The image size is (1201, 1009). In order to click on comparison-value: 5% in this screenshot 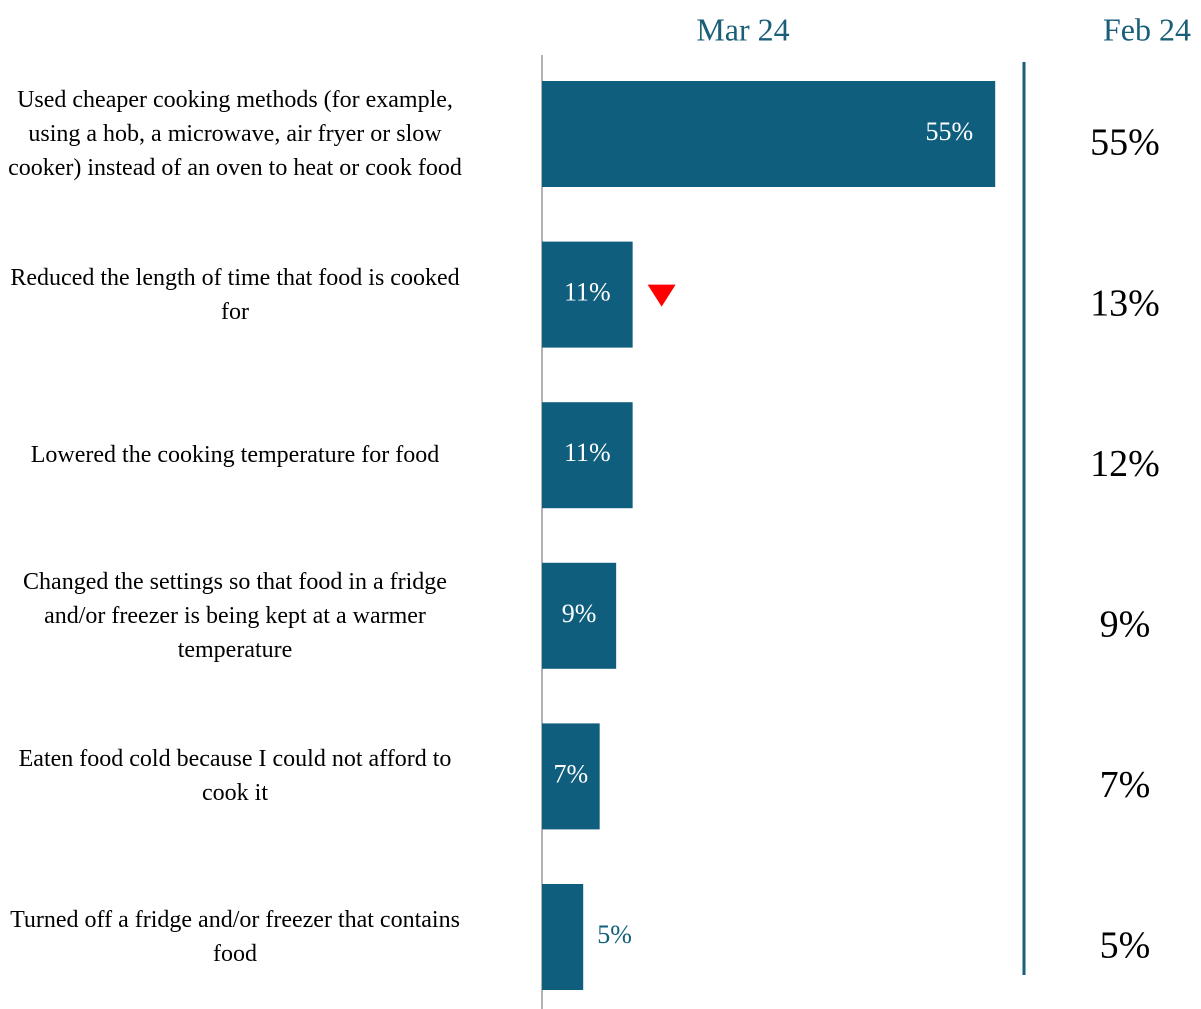, I will do `click(1125, 946)`.